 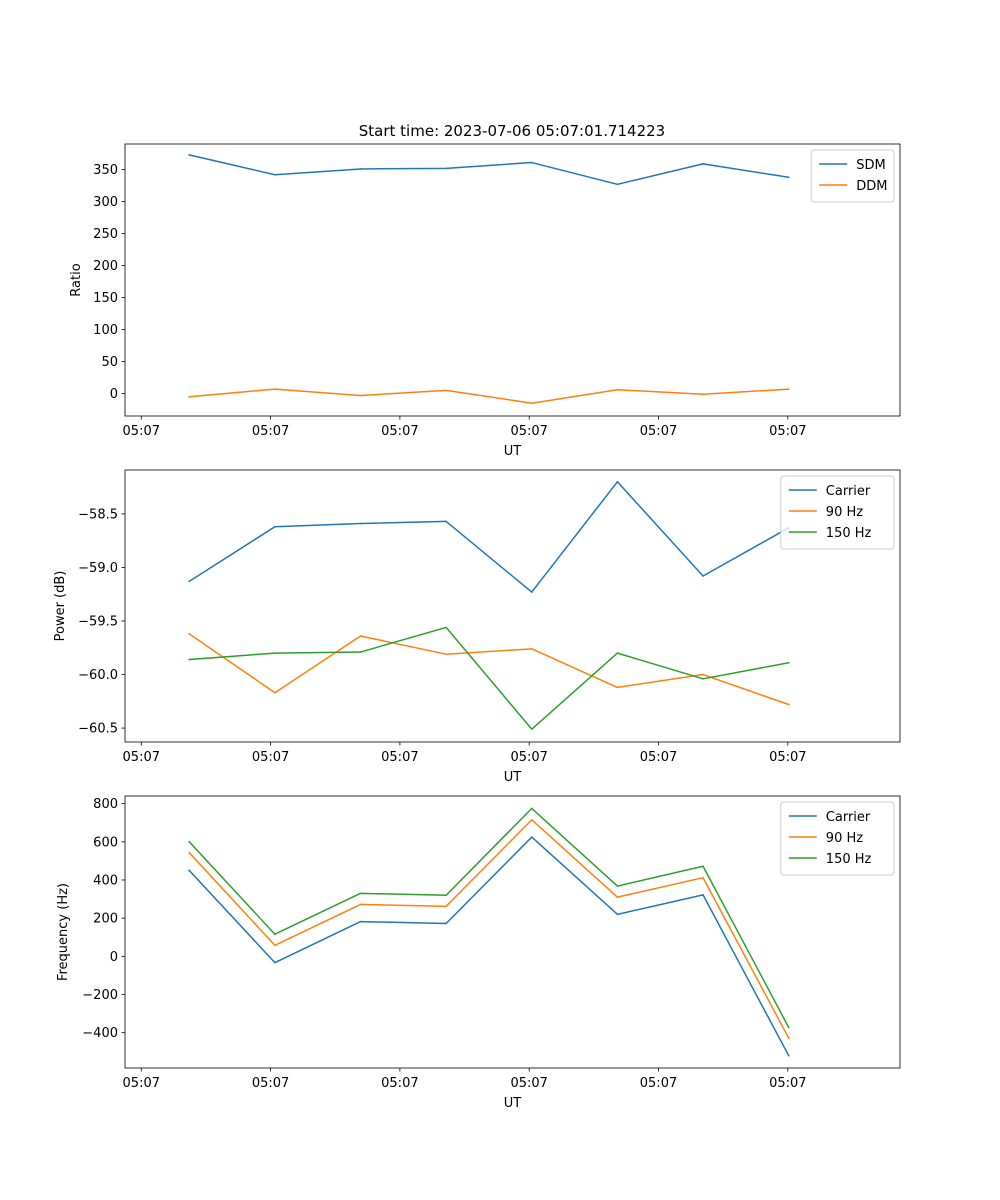 What do you see at coordinates (98, 621) in the screenshot?
I see `power-y-tick-label: −59.5` at bounding box center [98, 621].